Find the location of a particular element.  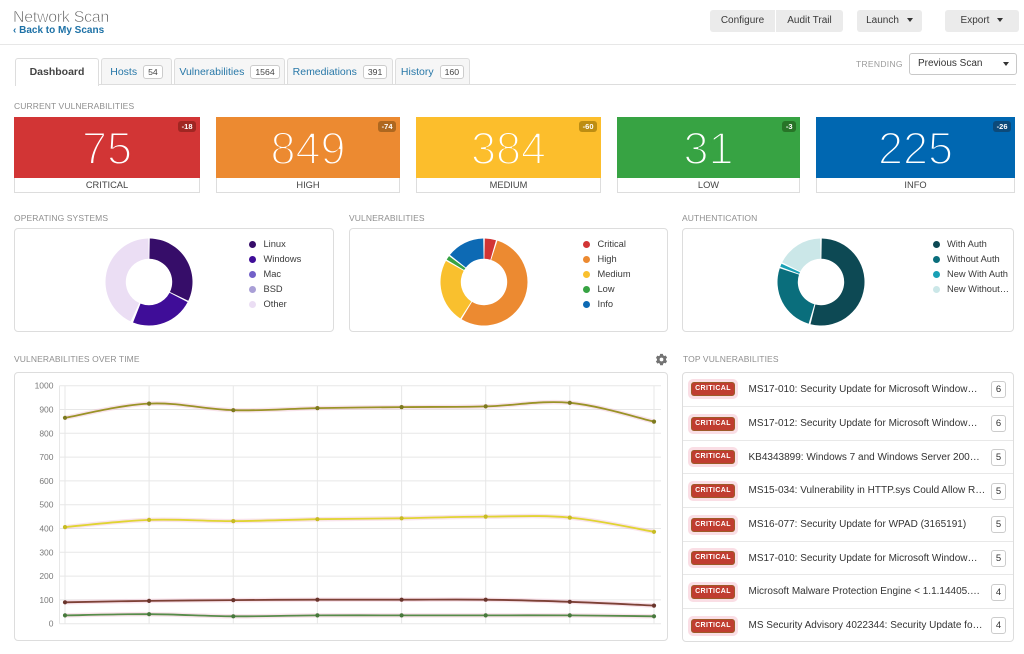

svg-text: 0 is located at coordinates (51, 623).